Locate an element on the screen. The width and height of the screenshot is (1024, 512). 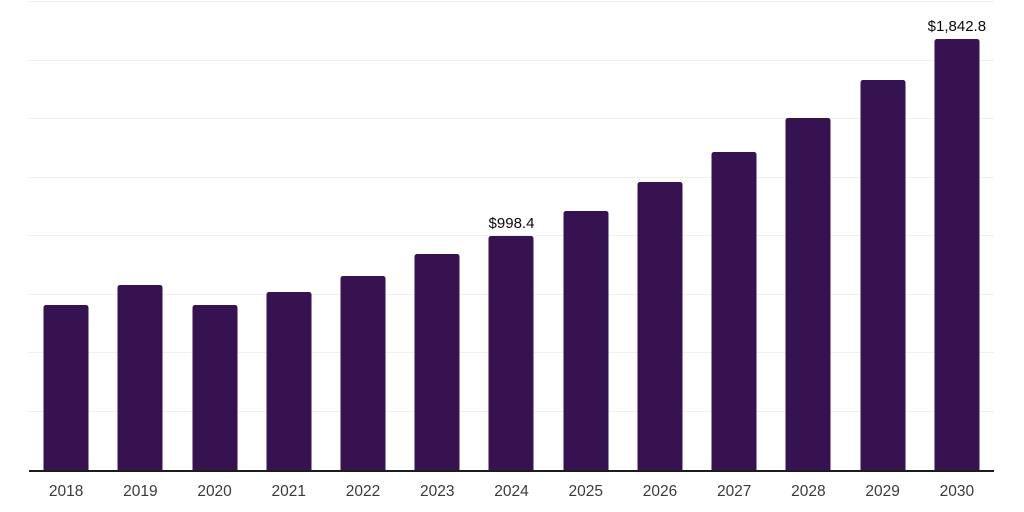
x-tick-label-2026: 2026 is located at coordinates (660, 491).